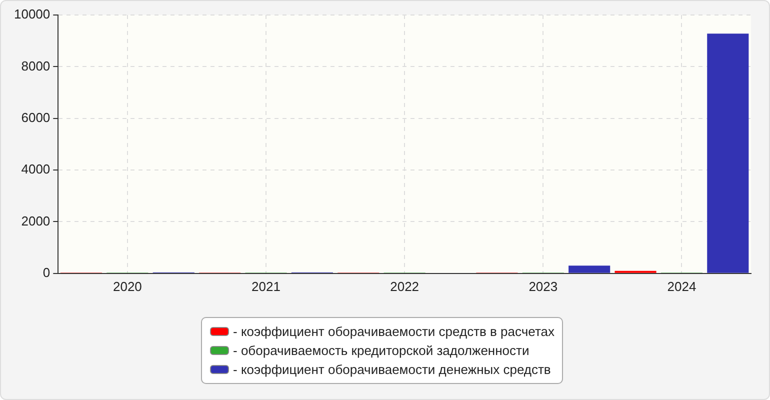 The width and height of the screenshot is (770, 400). What do you see at coordinates (266, 286) in the screenshot?
I see `x-tick-label: 2021` at bounding box center [266, 286].